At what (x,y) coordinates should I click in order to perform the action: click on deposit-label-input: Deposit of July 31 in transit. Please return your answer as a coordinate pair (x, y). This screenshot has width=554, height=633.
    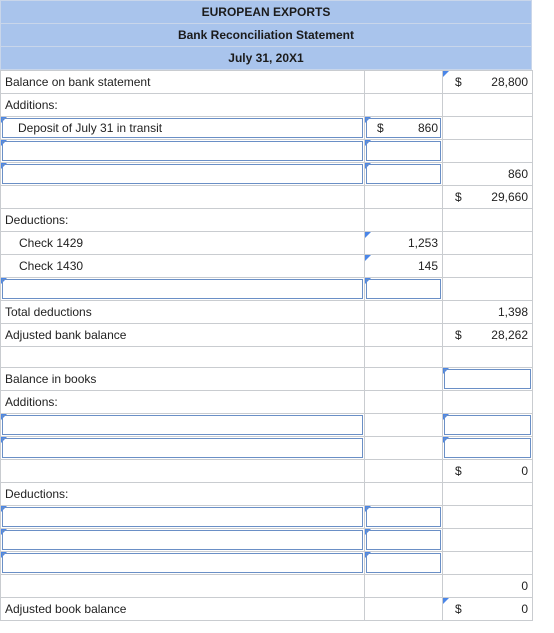
    Looking at the image, I should click on (182, 128).